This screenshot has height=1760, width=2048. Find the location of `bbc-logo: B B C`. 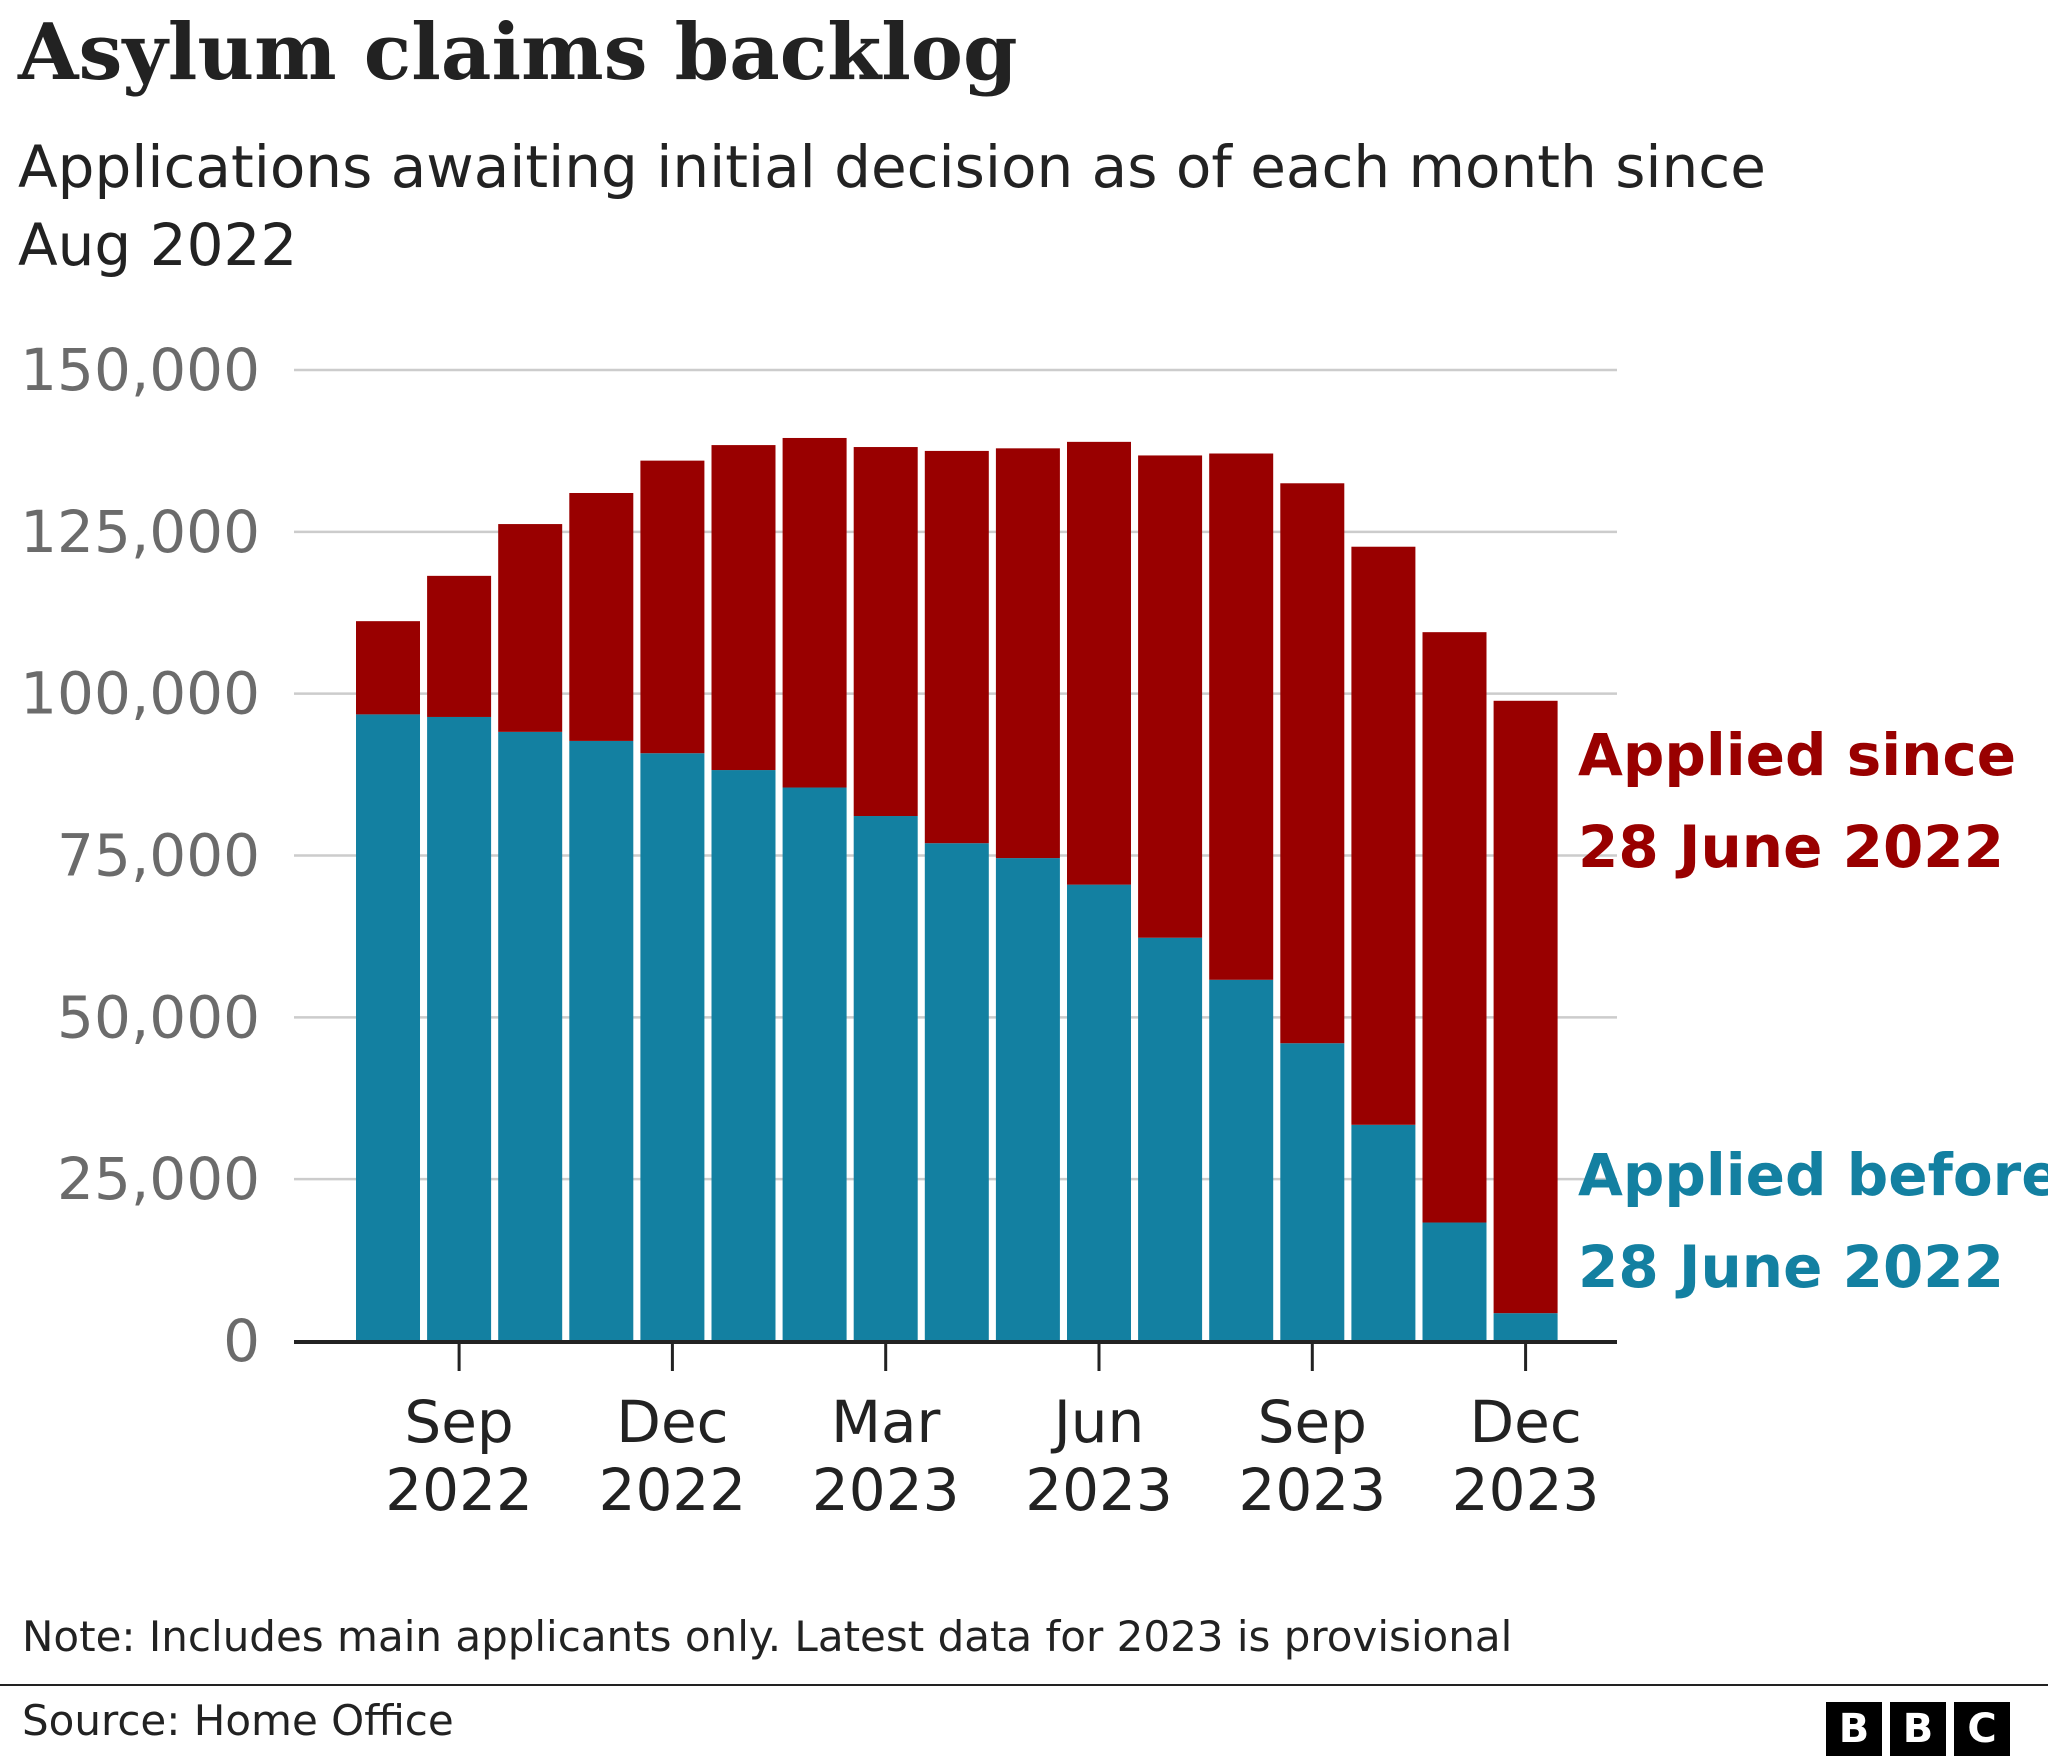

bbc-logo: B B C is located at coordinates (1918, 1729).